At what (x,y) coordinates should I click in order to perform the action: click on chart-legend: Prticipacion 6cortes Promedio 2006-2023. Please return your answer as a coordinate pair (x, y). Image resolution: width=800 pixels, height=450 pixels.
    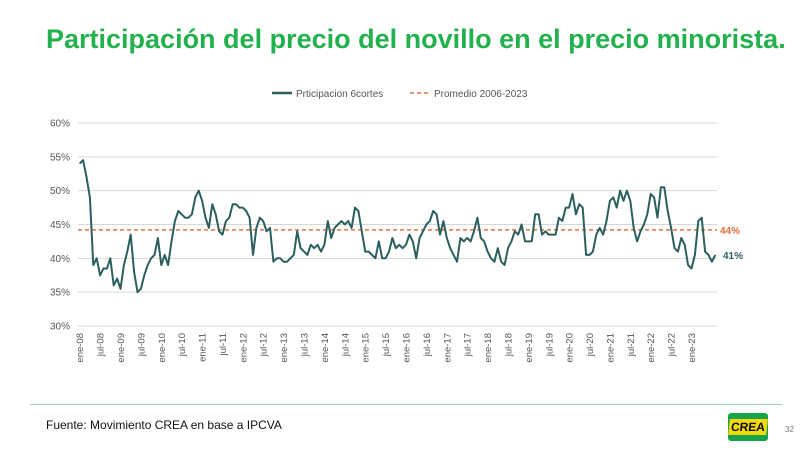
    Looking at the image, I should click on (400, 94).